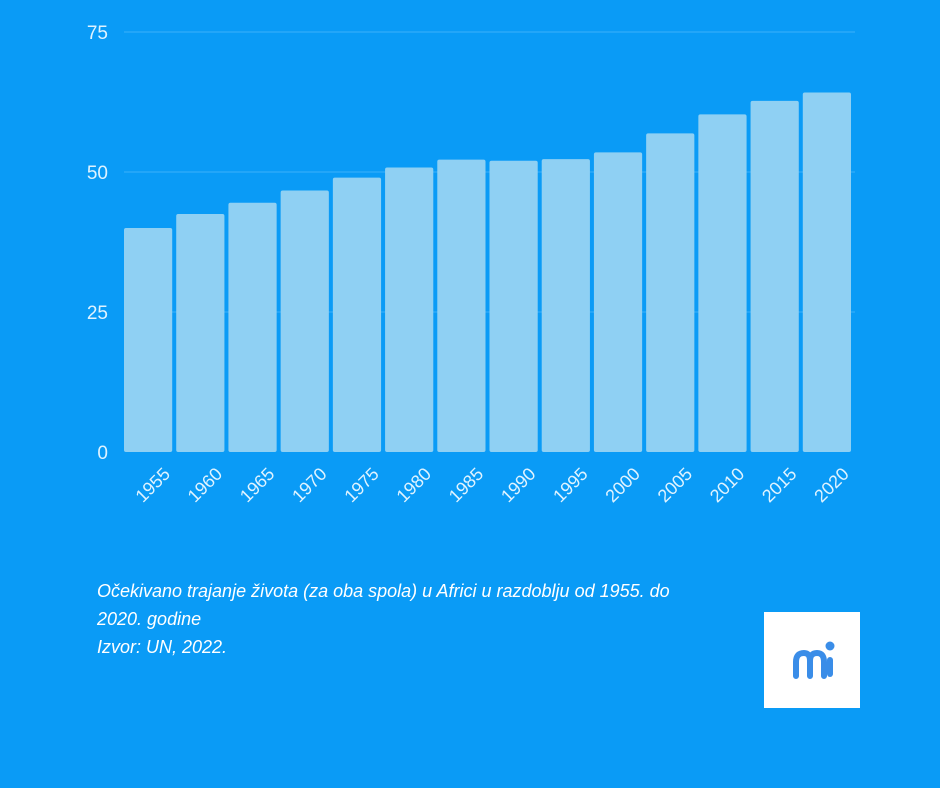 The height and width of the screenshot is (788, 940). What do you see at coordinates (304, 321) in the screenshot?
I see `bar-1970` at bounding box center [304, 321].